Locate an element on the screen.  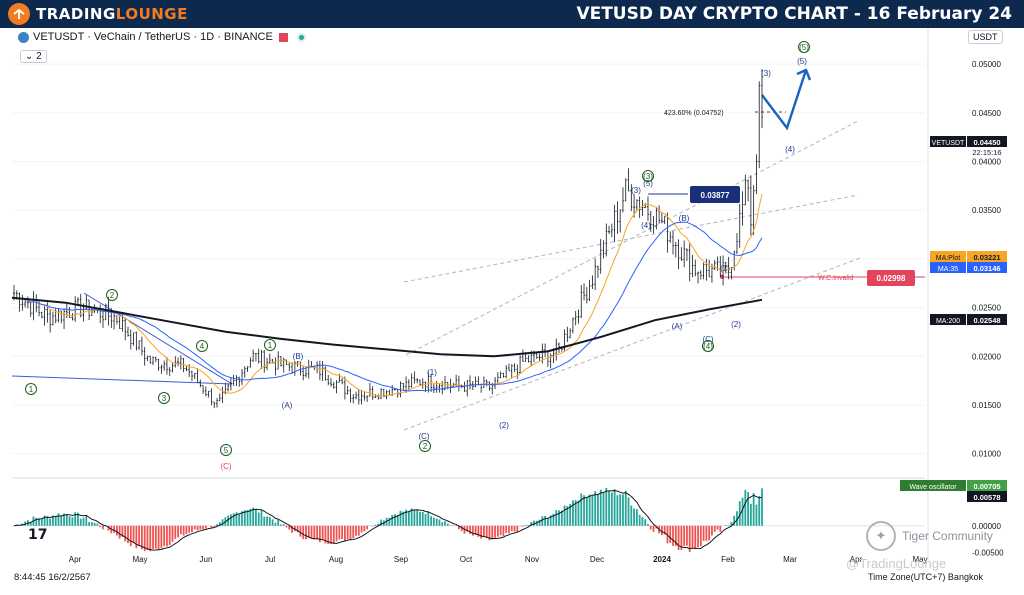
flag-icon is located at coordinates (283, 37).